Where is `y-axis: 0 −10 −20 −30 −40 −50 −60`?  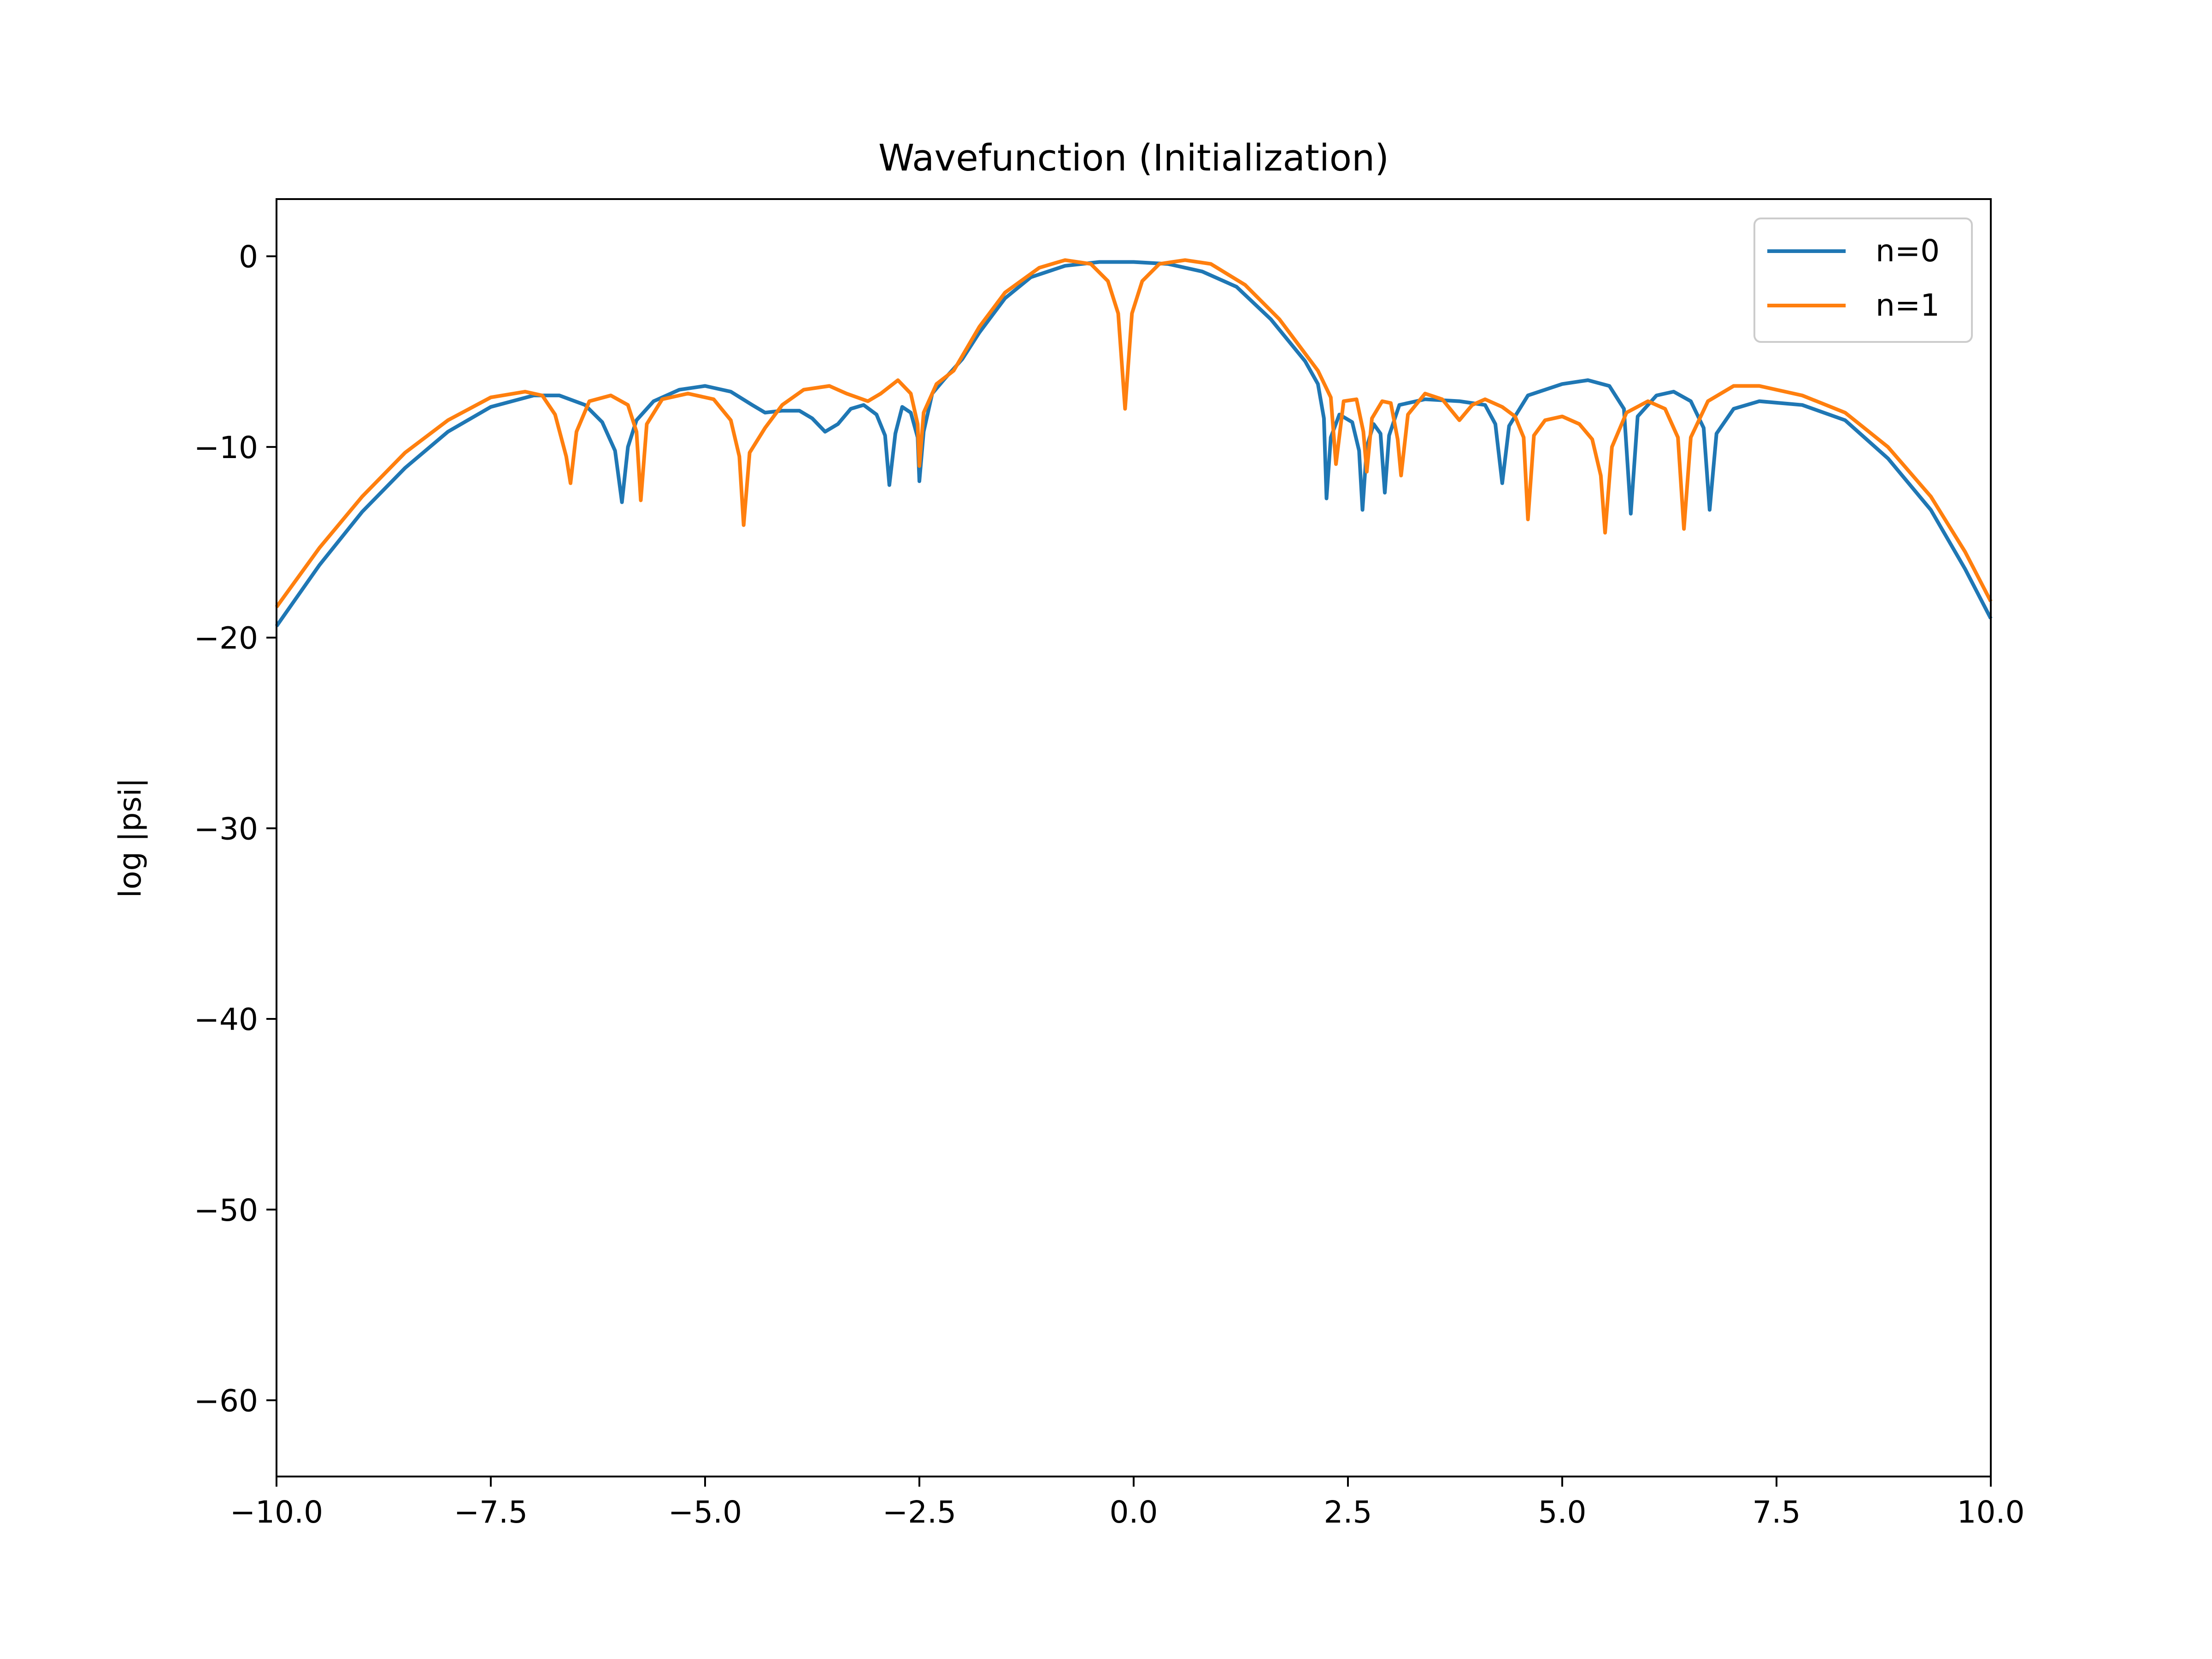
y-axis: 0 −10 −20 −30 −40 −50 −60 is located at coordinates (235, 829).